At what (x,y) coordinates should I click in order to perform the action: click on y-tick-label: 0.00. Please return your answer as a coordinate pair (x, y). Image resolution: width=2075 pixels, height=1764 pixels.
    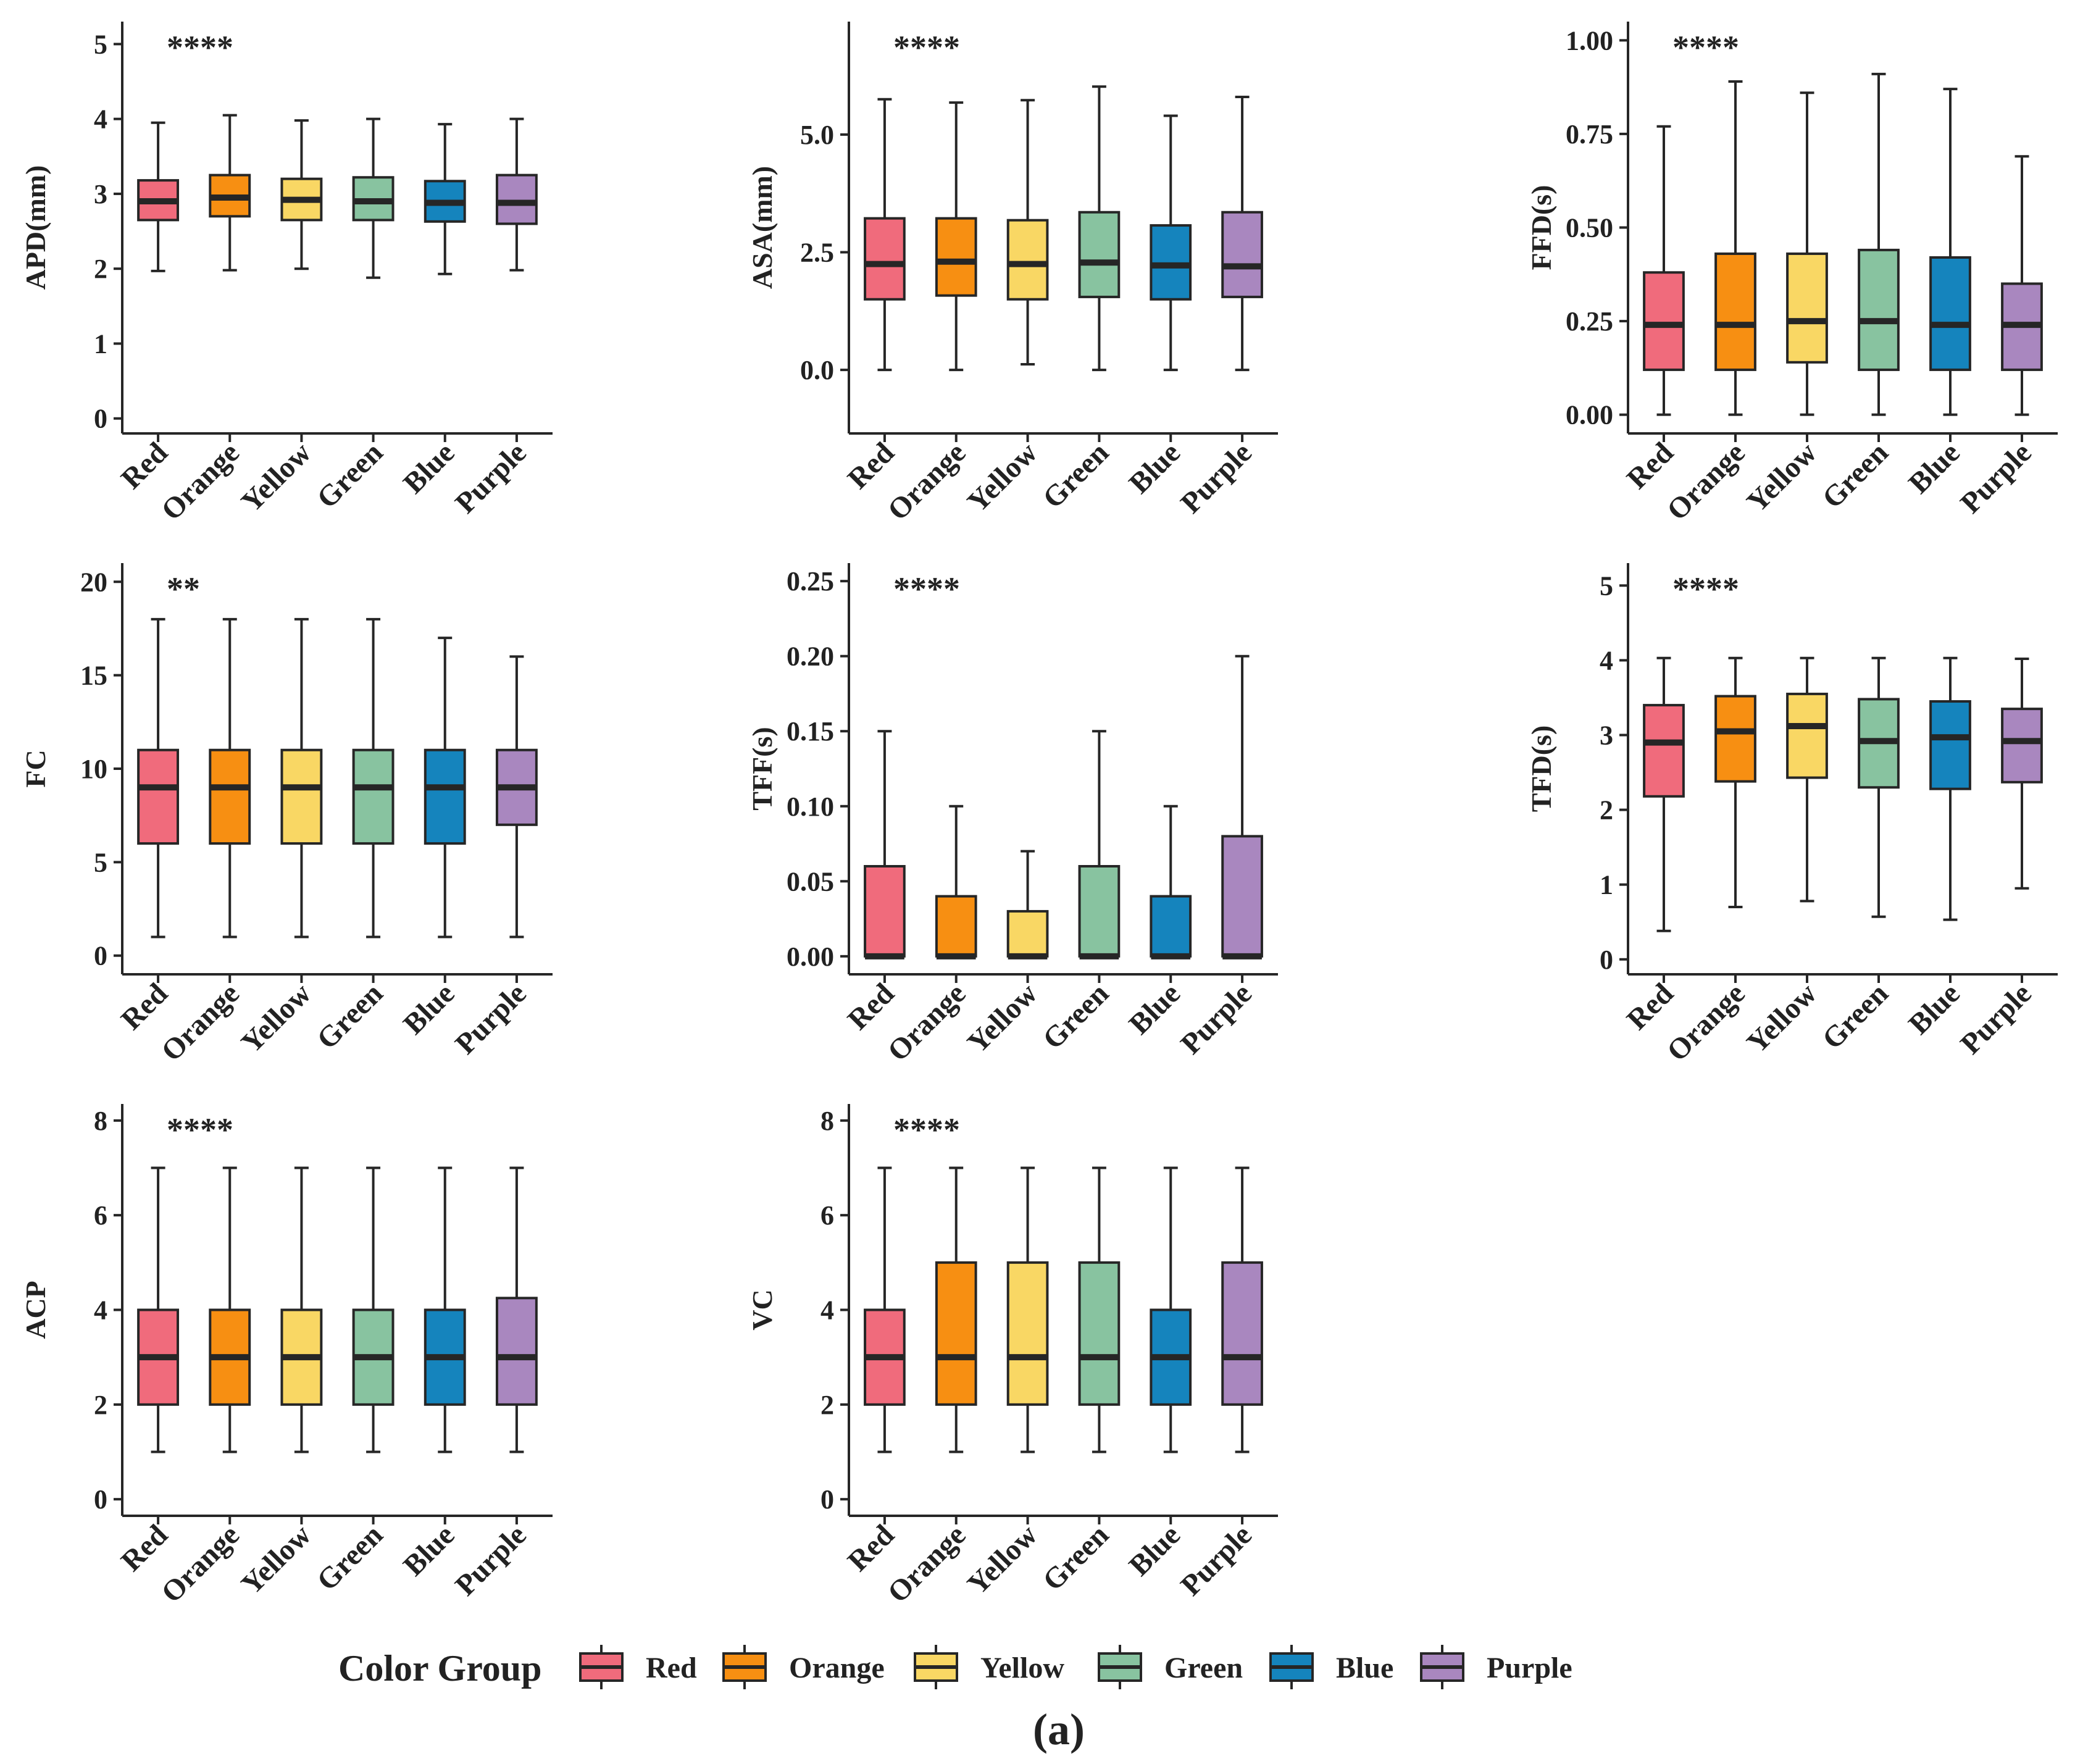
    Looking at the image, I should click on (810, 957).